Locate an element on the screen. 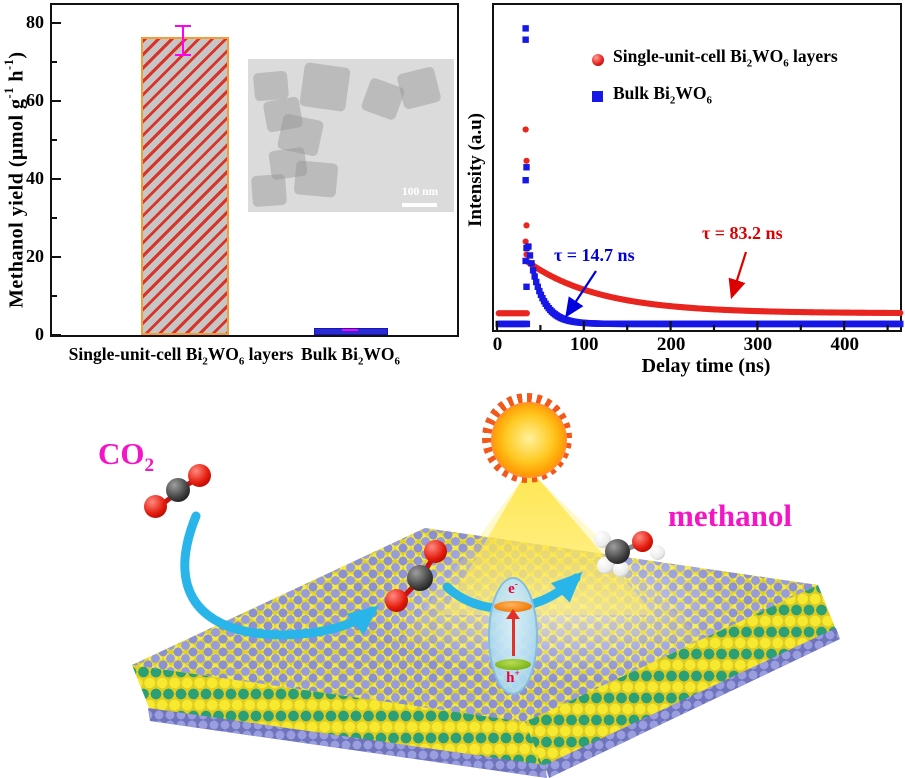 The image size is (905, 778). co2-label: CO2 is located at coordinates (126, 456).